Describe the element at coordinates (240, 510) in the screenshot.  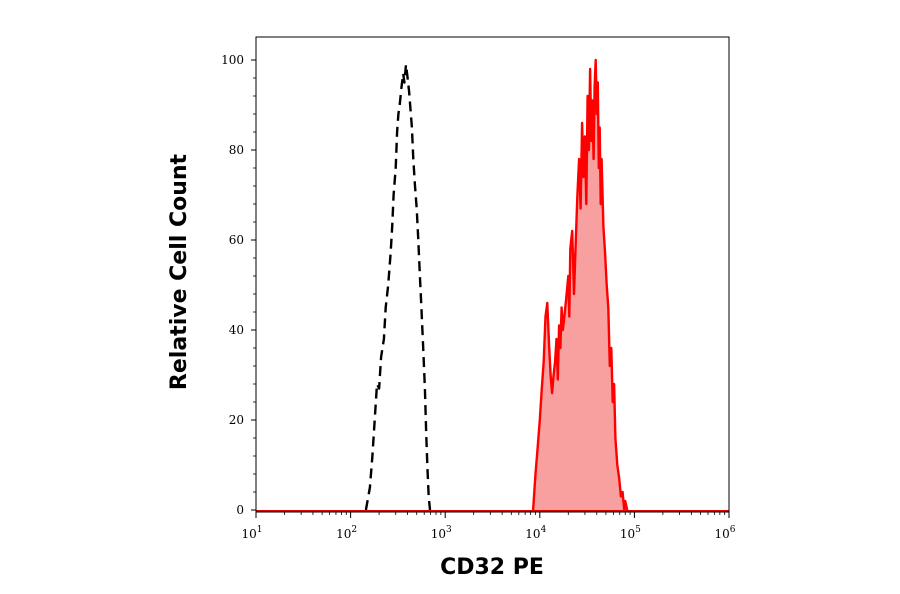
I see `y-tick-label: 0` at that location.